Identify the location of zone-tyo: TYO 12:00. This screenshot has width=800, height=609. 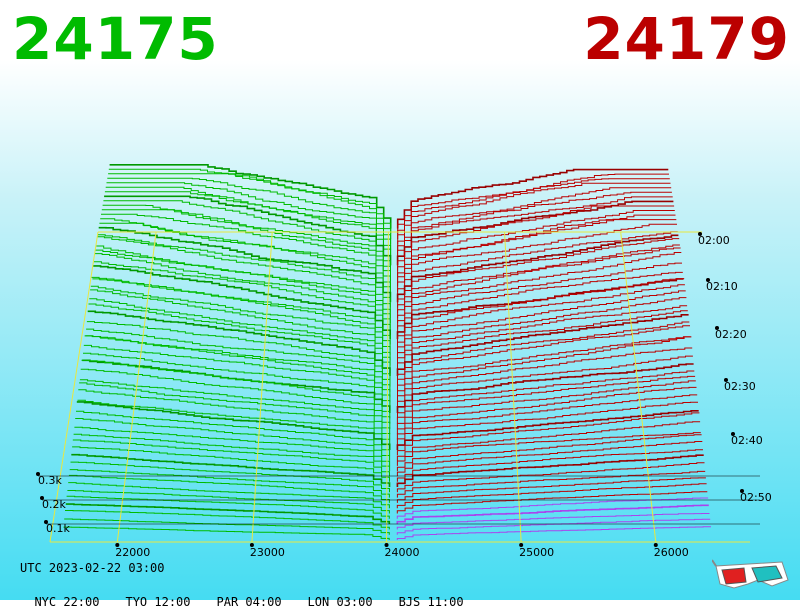
(158, 602).